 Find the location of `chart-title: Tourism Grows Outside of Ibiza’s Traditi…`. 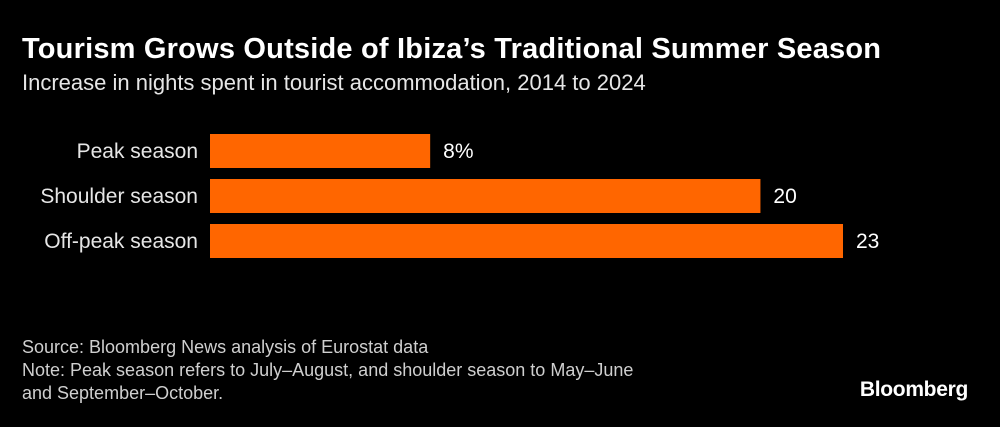

chart-title: Tourism Grows Outside of Ibiza’s Traditi… is located at coordinates (452, 49).